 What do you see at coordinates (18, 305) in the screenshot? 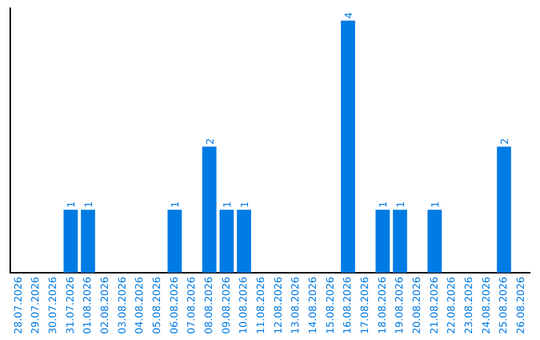
I see `x-tick-label: 28.07.2026` at bounding box center [18, 305].